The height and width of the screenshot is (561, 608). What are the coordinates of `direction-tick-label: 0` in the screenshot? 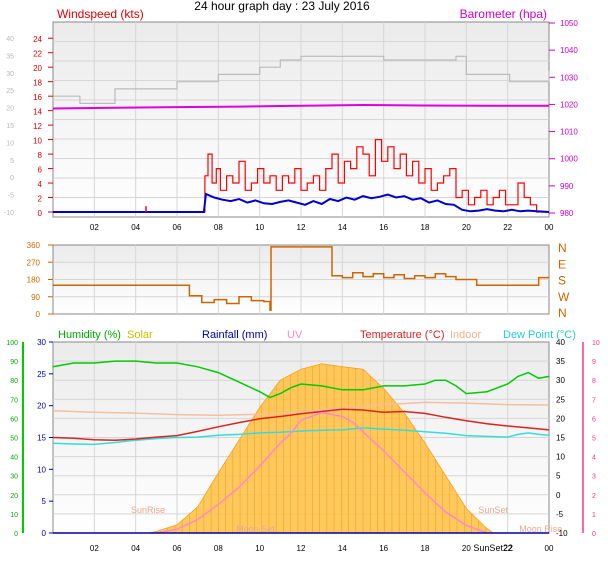 It's located at (38, 314).